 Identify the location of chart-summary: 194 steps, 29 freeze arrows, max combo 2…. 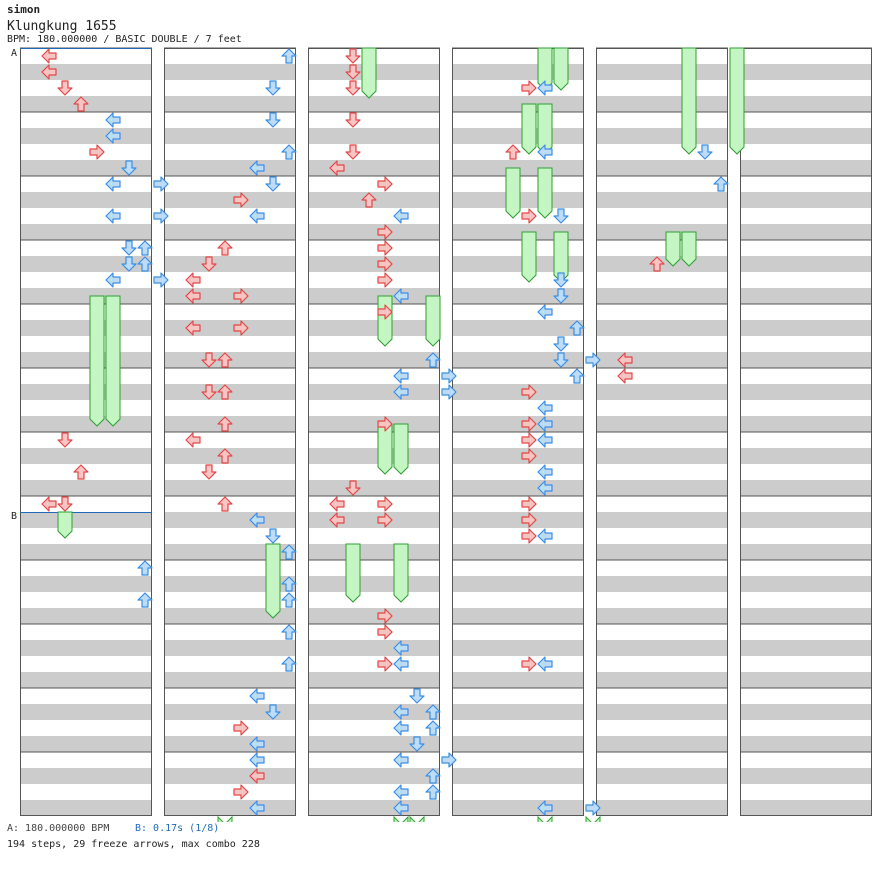
(133, 844).